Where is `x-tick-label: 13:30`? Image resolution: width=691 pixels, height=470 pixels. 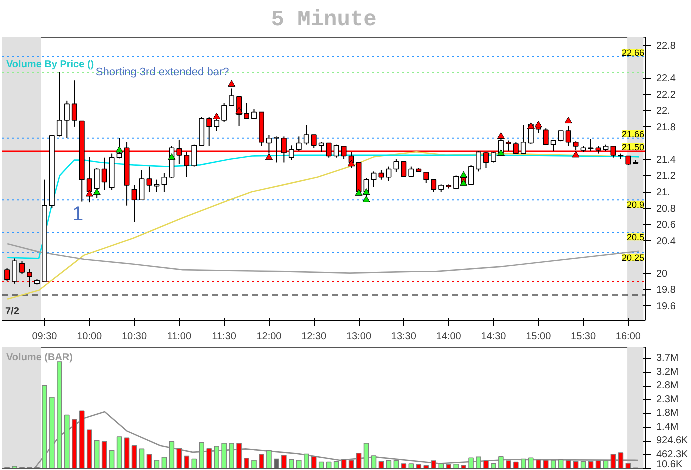 x-tick-label: 13:30 is located at coordinates (404, 337).